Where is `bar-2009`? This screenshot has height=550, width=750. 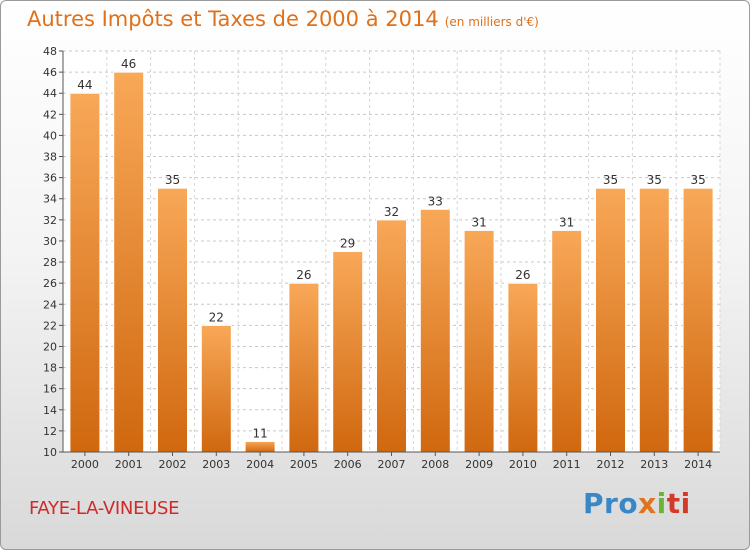 bar-2009 is located at coordinates (479, 341).